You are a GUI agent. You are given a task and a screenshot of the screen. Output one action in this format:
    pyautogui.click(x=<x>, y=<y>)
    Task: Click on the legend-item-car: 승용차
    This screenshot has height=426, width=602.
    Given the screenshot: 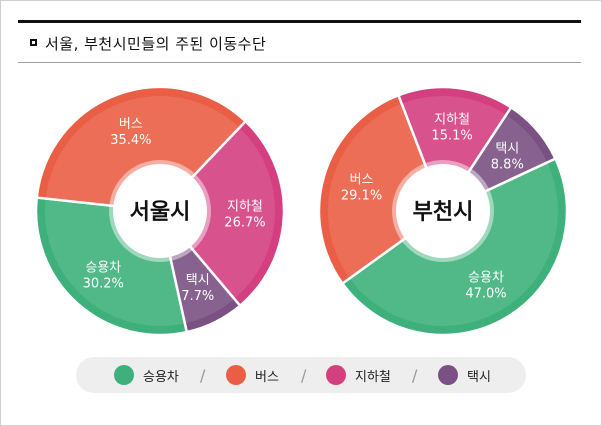 What is the action you would take?
    pyautogui.click(x=146, y=375)
    